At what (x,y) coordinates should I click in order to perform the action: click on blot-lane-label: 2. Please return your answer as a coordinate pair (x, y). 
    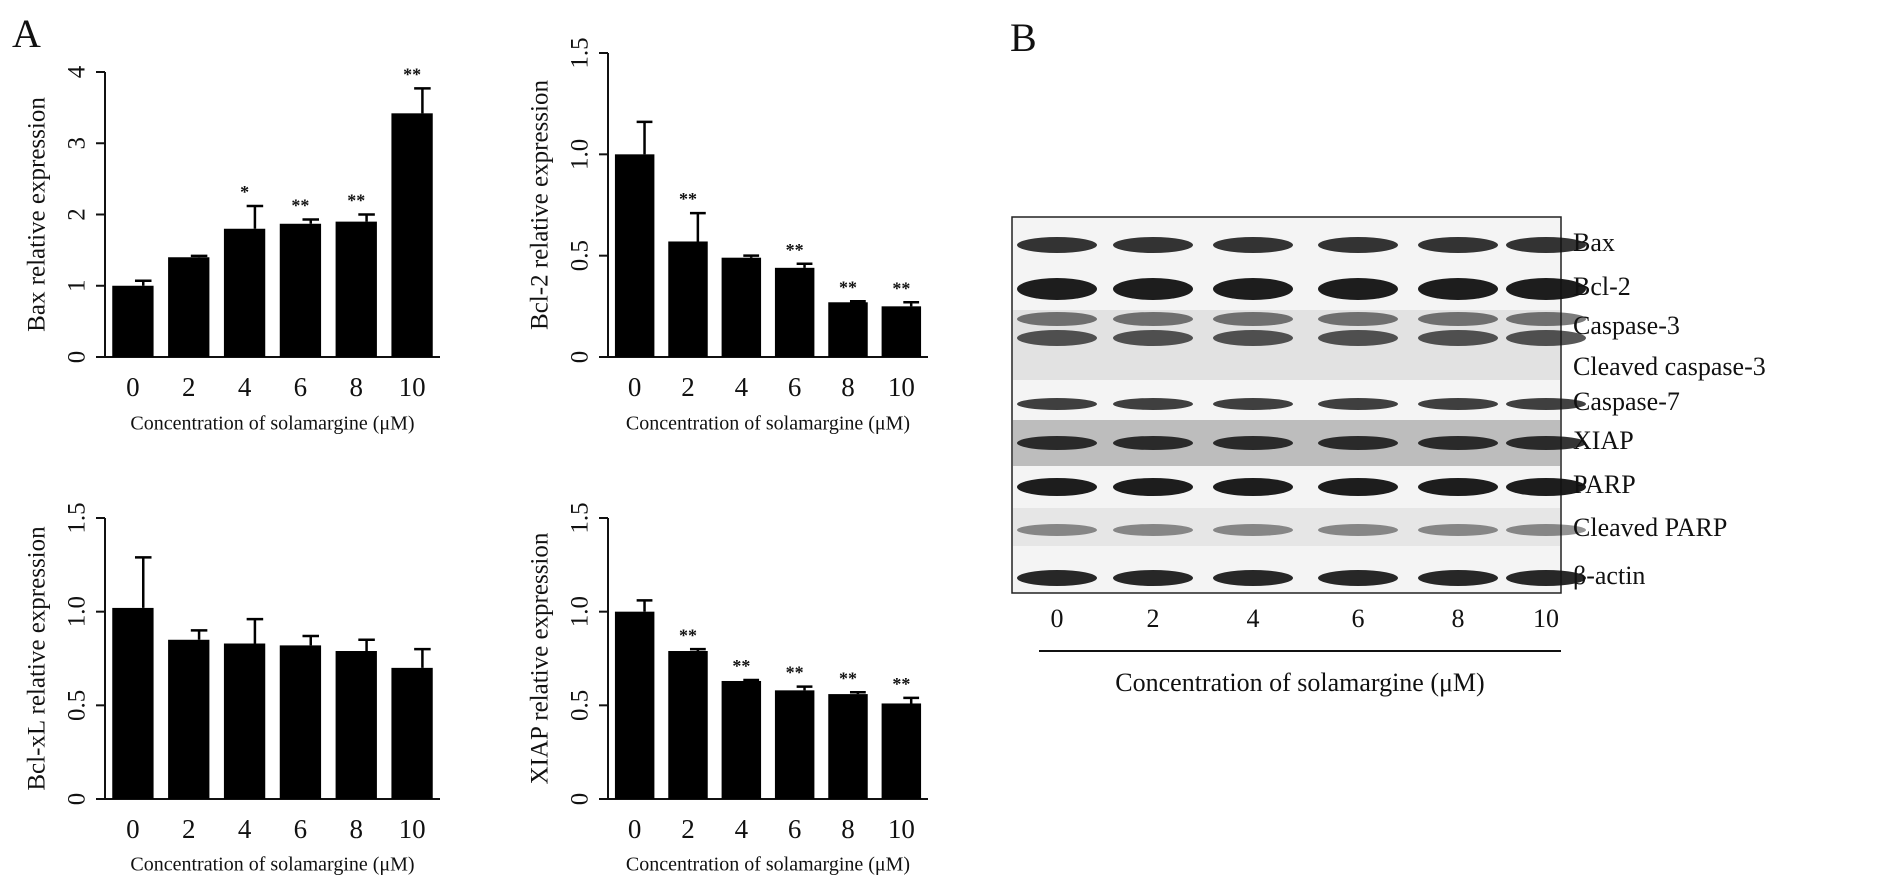
    Looking at the image, I should click on (1153, 618).